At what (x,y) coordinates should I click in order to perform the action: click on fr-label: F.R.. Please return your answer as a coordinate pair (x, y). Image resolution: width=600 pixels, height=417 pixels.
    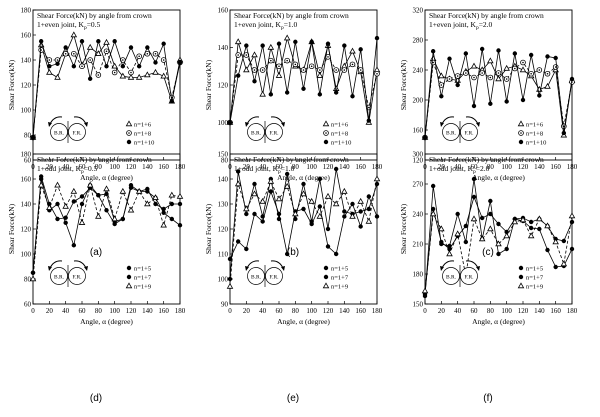
    Looking at the image, I should click on (469, 278).